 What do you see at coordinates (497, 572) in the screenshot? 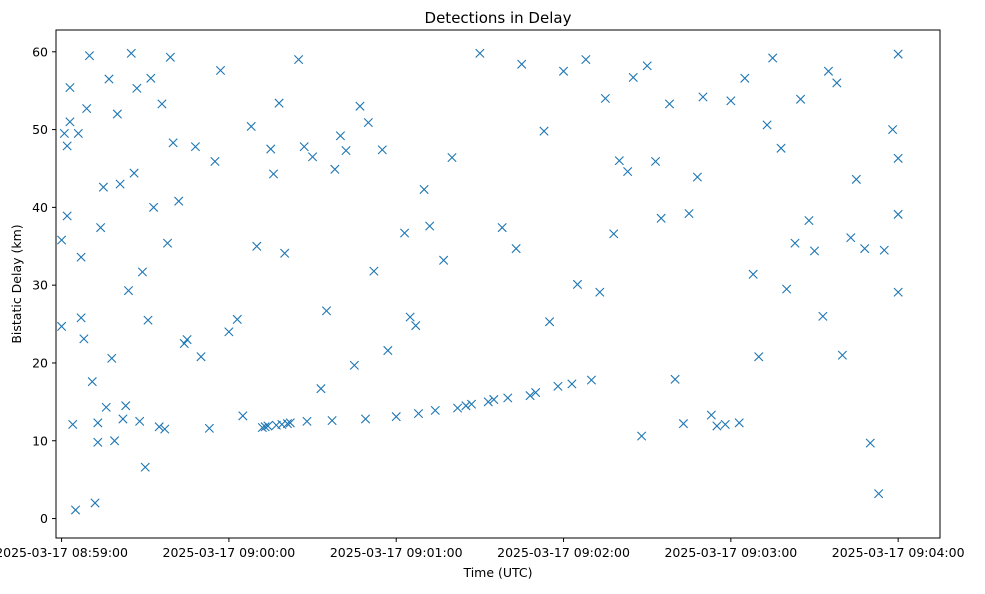
I see `x-axis-label: Time (UTC)` at bounding box center [497, 572].